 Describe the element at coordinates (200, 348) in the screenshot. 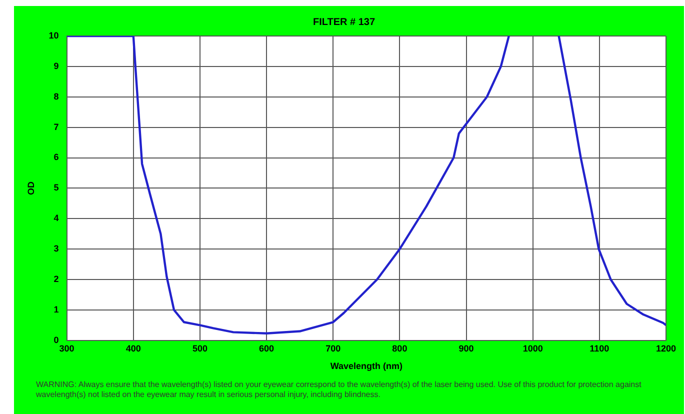

I see `x-tick-label: 500` at that location.